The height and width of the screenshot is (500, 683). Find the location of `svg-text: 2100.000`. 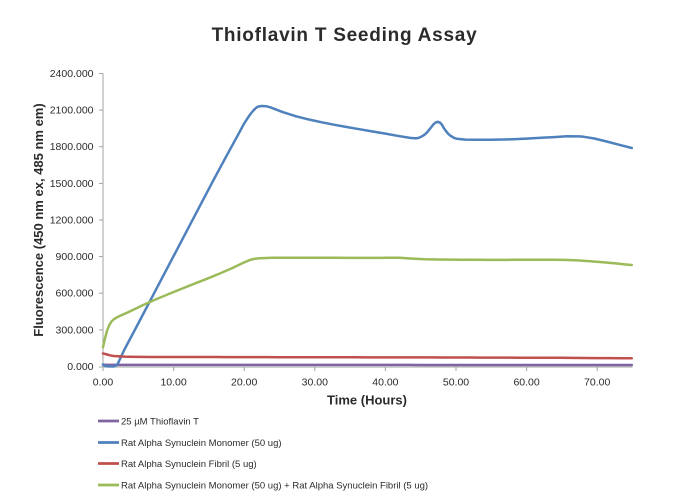

svg-text: 2100.000 is located at coordinates (72, 111).